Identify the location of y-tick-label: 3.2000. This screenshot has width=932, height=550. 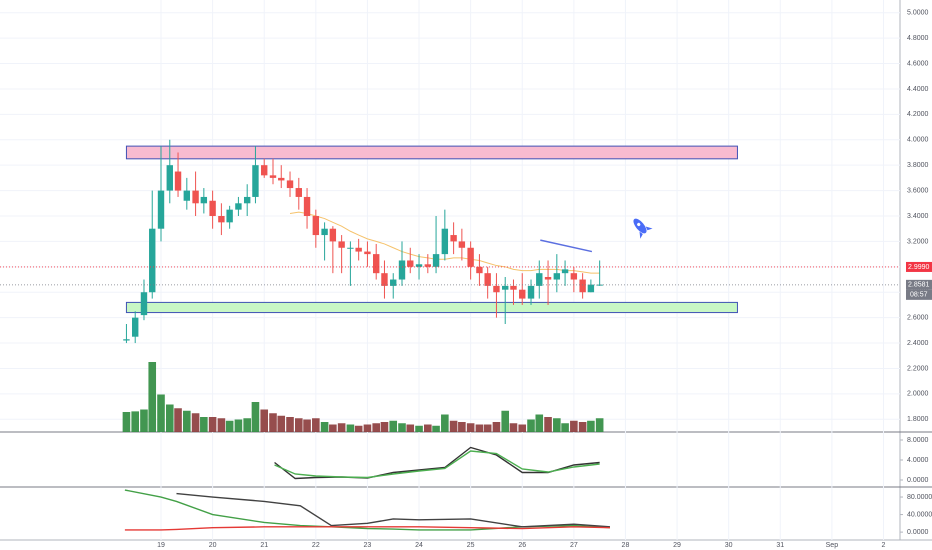
(918, 241).